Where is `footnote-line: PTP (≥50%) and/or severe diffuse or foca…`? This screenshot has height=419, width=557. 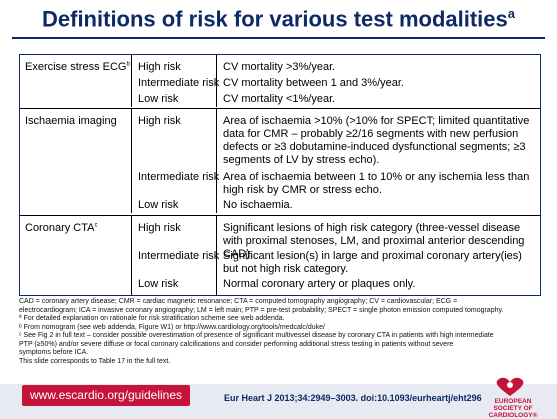
footnote-line: PTP (≥50%) and/or severe diffuse or foca… is located at coordinates (236, 344).